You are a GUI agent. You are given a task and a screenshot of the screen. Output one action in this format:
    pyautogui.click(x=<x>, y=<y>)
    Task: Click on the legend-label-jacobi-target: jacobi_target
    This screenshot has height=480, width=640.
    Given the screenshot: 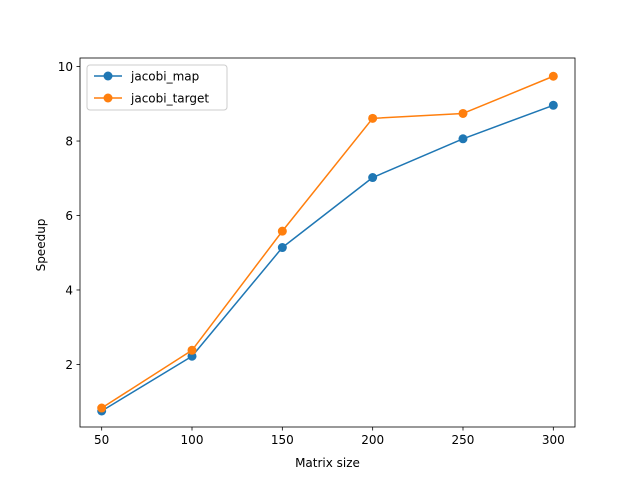 What is the action you would take?
    pyautogui.click(x=169, y=99)
    